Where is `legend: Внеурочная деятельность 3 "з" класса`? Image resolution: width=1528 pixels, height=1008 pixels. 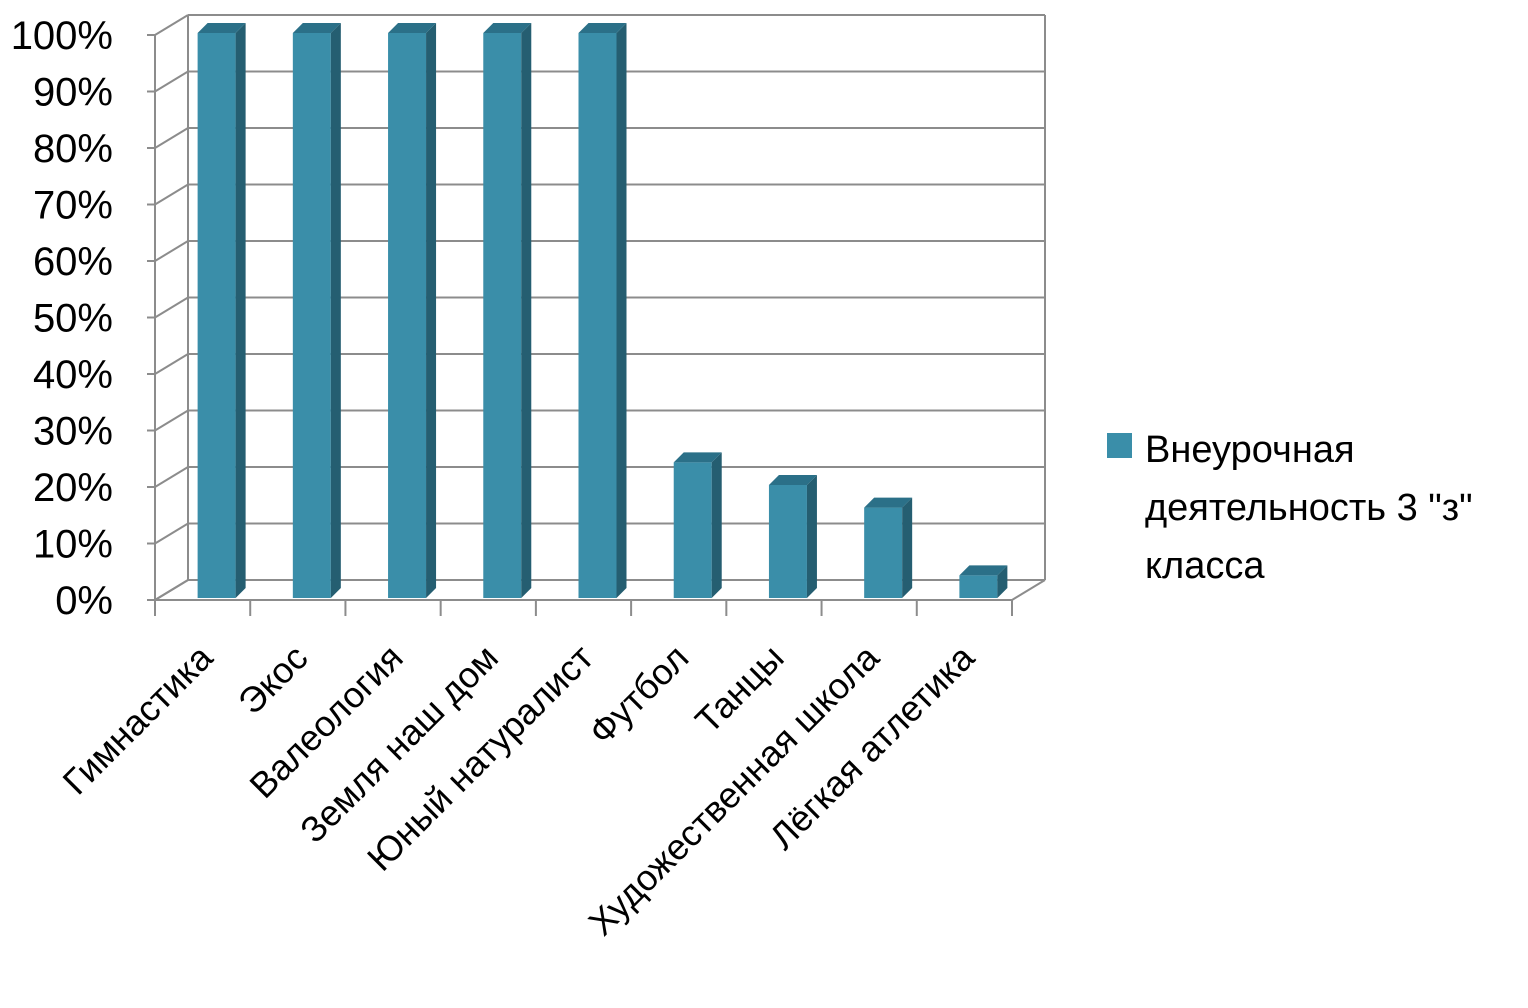 legend: Внеурочная деятельность 3 "з" класса is located at coordinates (1290, 508).